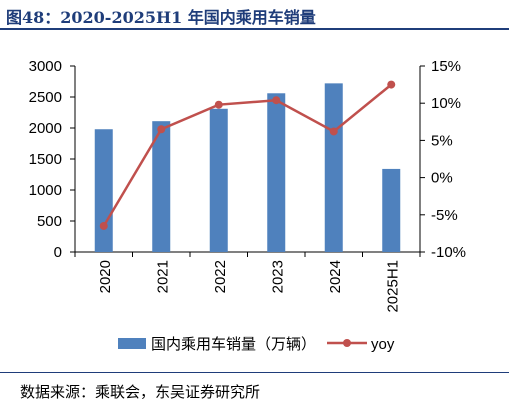 The image size is (509, 413). I want to click on bar-2021, so click(161, 187).